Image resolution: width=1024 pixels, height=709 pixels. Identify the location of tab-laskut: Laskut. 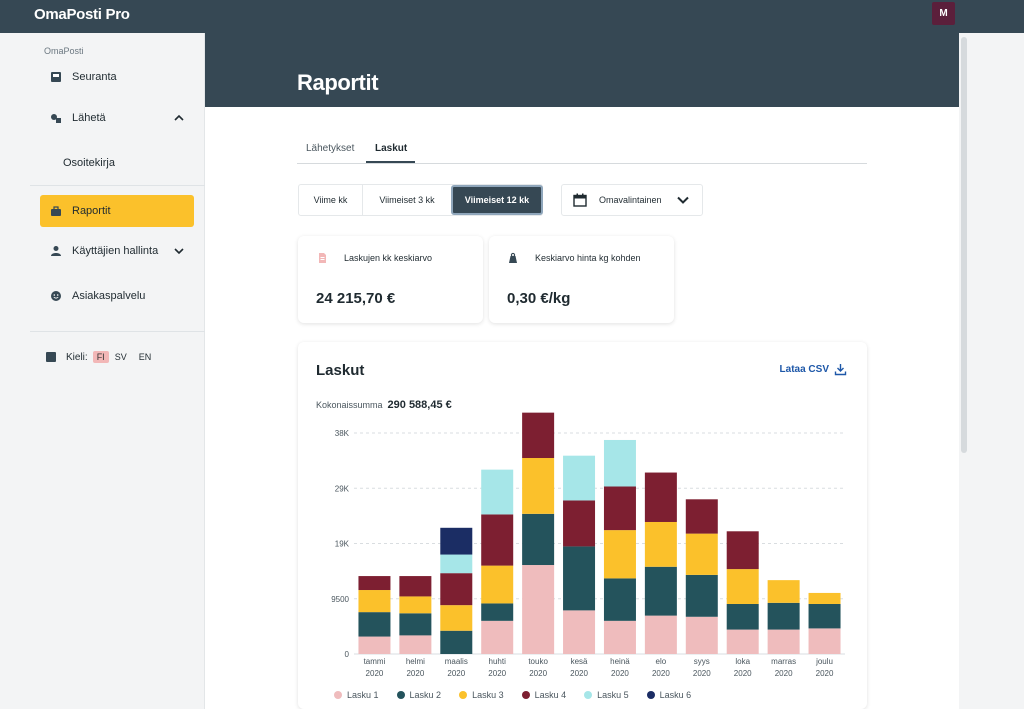
(391, 148).